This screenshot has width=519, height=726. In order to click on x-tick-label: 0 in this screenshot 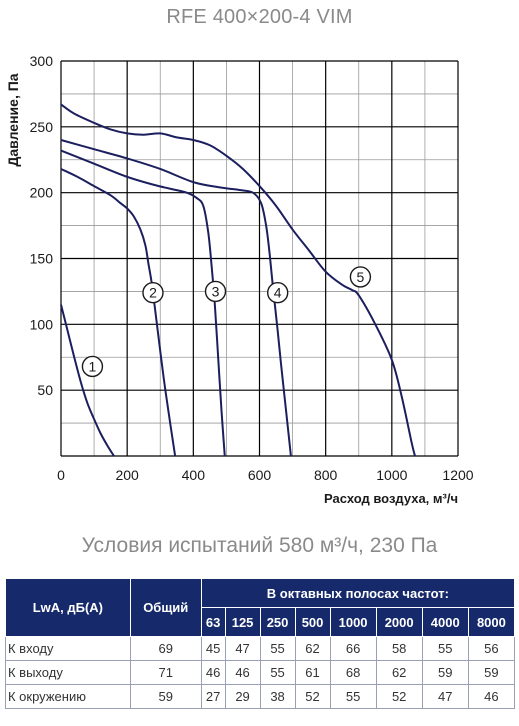, I will do `click(61, 475)`.